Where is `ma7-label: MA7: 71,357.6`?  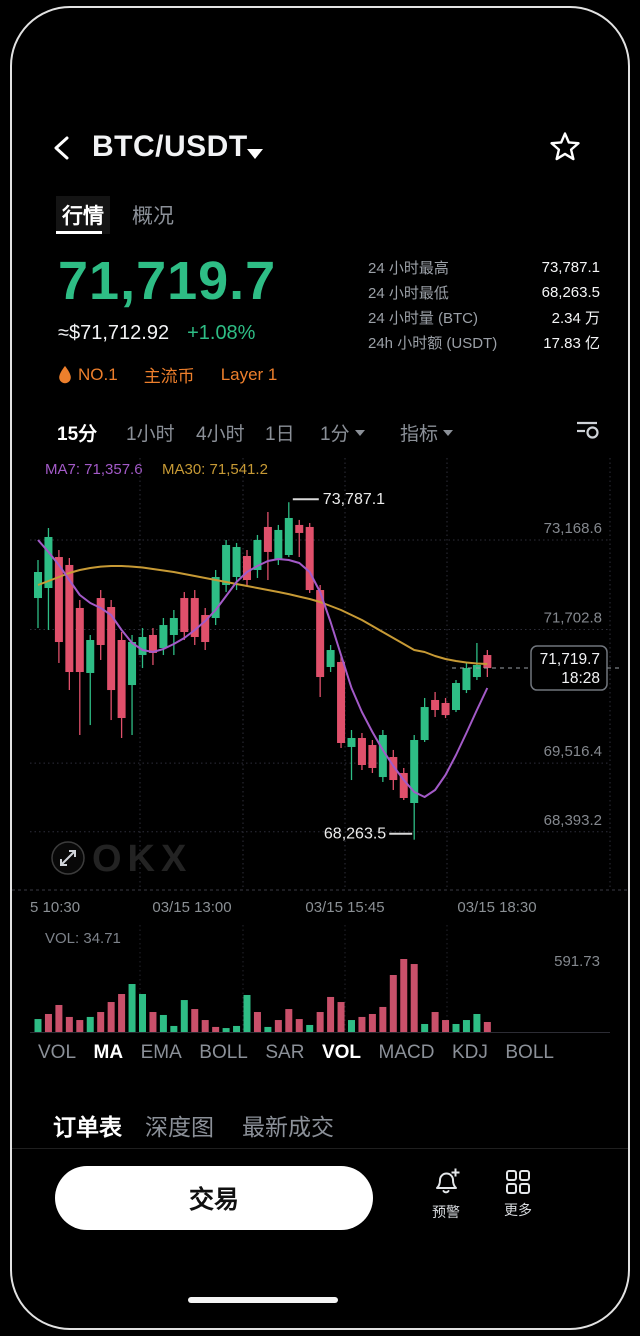 ma7-label: MA7: 71,357.6 is located at coordinates (94, 469).